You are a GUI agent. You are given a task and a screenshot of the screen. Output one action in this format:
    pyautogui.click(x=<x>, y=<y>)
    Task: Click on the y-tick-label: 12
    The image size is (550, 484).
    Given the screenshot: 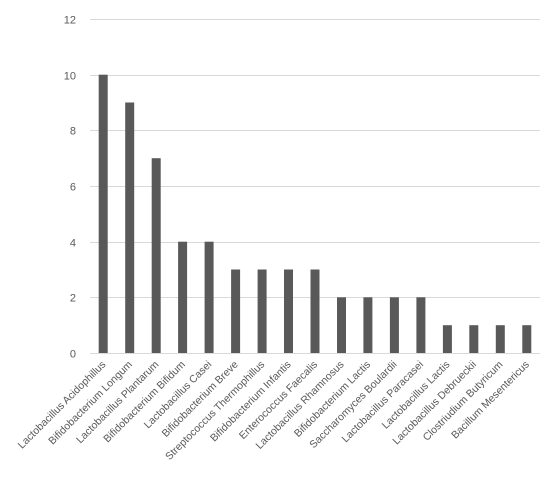 What is the action you would take?
    pyautogui.click(x=70, y=21)
    